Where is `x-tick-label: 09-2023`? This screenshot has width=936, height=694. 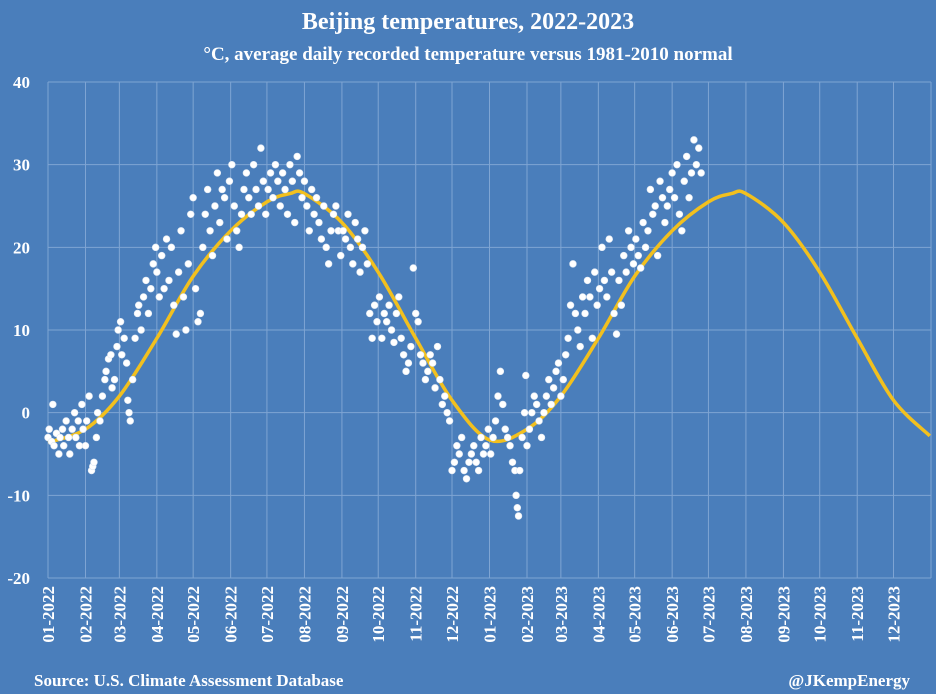
x-tick-label: 09-2023 is located at coordinates (783, 614).